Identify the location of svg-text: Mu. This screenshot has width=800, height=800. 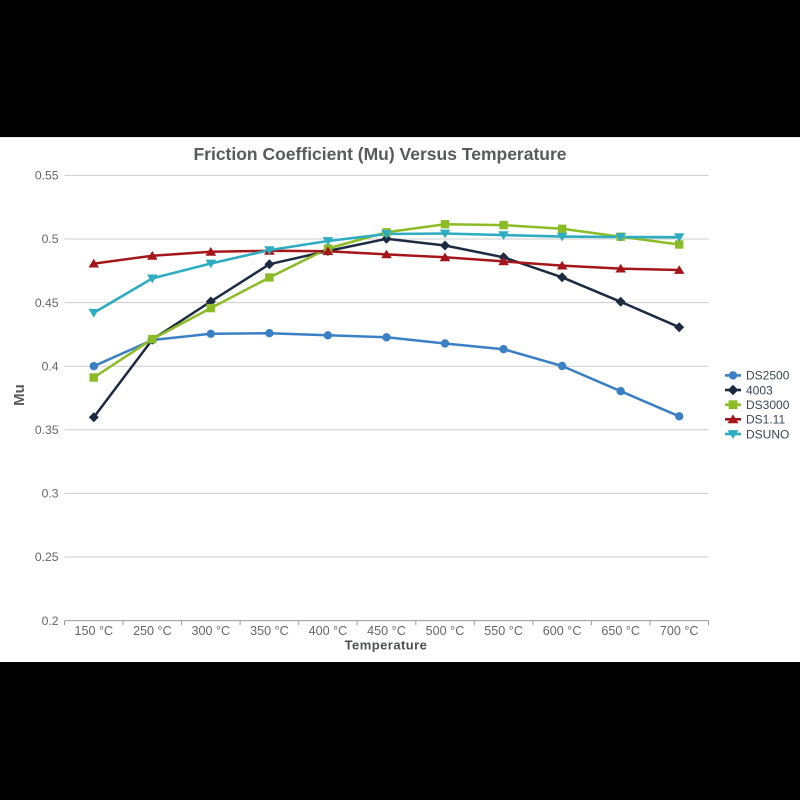
(19, 395).